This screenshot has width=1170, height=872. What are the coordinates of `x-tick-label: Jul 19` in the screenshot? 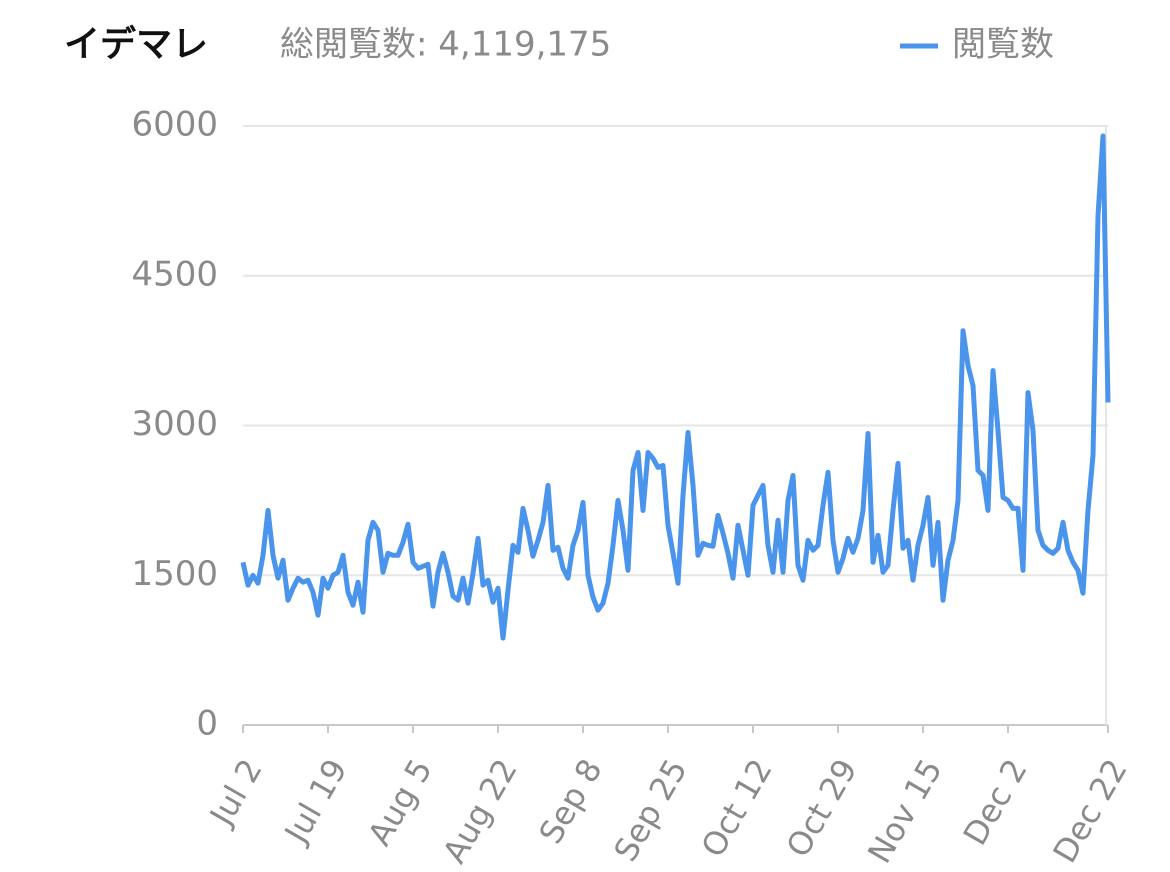 It's located at (315, 802).